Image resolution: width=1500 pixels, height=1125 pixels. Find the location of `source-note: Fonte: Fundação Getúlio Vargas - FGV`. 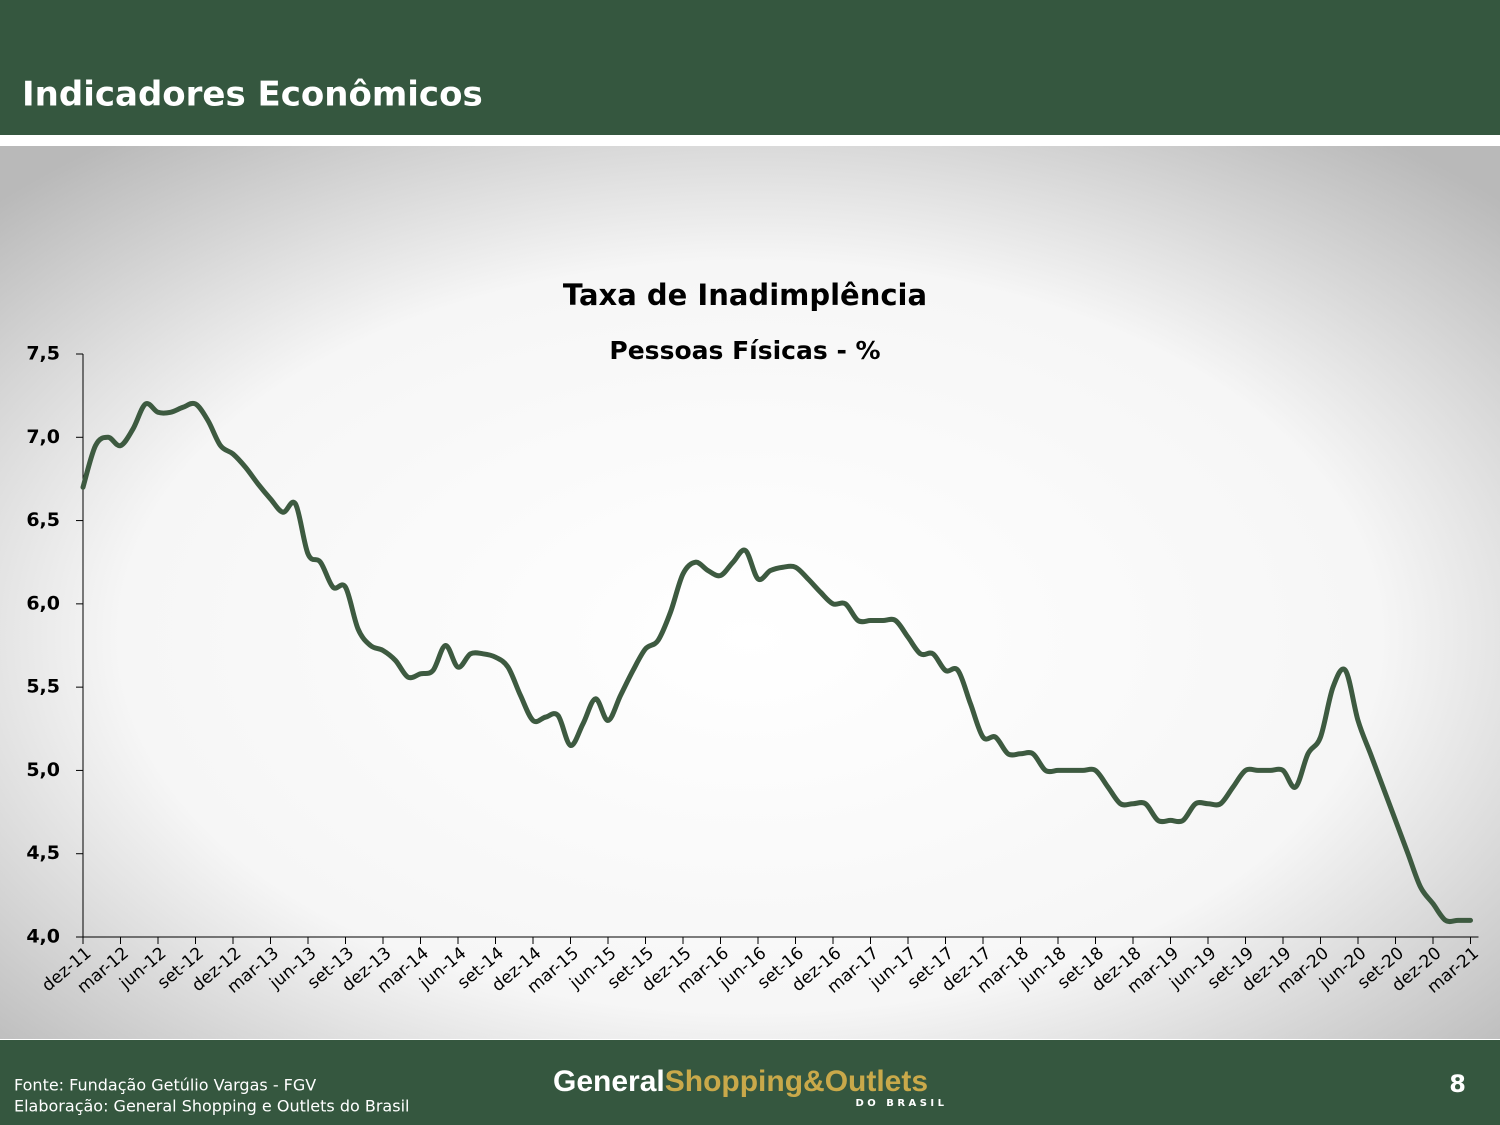

source-note: Fonte: Fundação Getúlio Vargas - FGV is located at coordinates (165, 1085).